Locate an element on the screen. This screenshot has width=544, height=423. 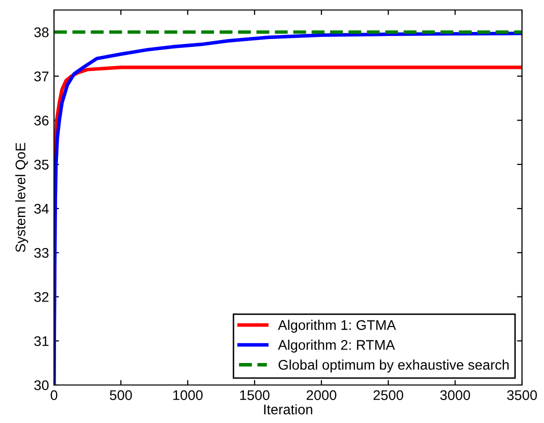
x-tick-label: 3500 is located at coordinates (522, 395).